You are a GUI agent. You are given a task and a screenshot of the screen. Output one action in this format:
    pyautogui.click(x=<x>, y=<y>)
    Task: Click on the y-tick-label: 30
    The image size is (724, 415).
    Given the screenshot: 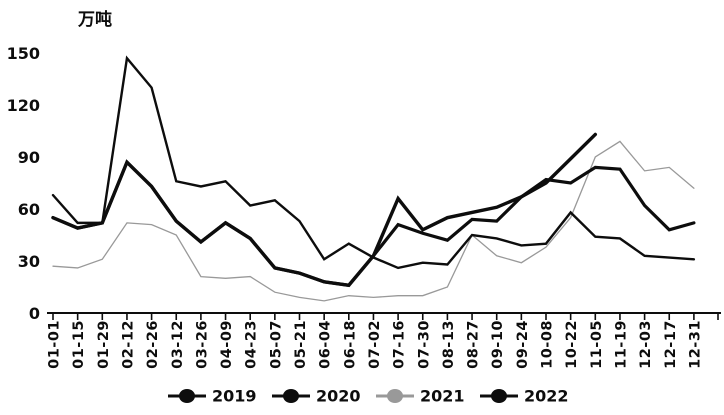 What is the action you would take?
    pyautogui.click(x=29, y=261)
    